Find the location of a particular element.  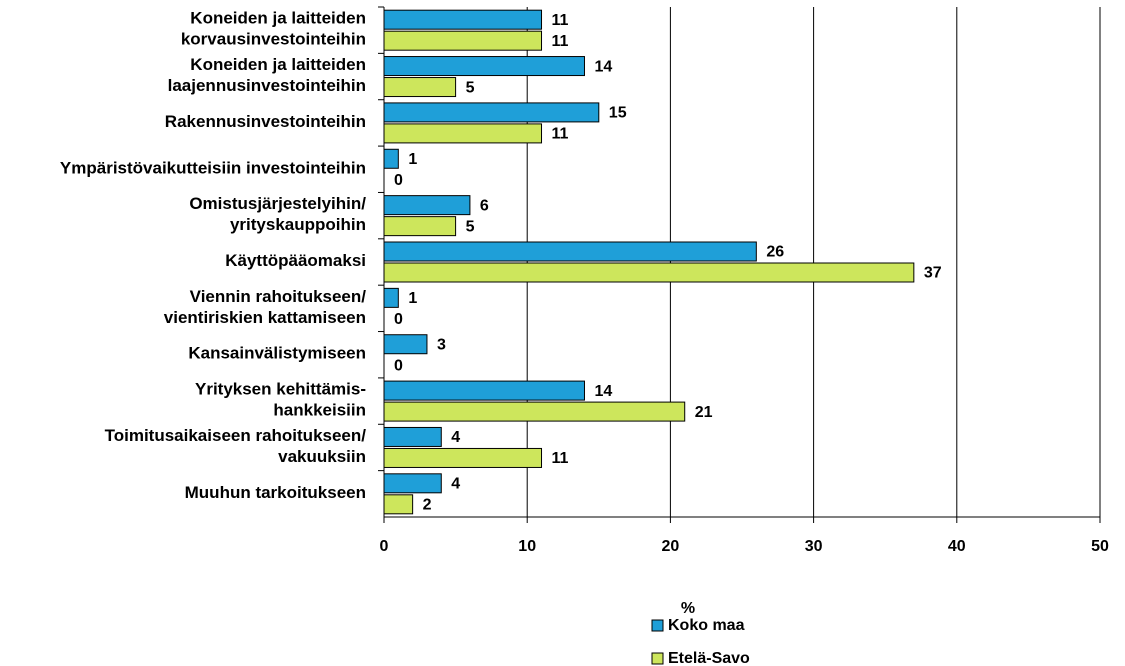

x-tick-label: 20 is located at coordinates (671, 546).